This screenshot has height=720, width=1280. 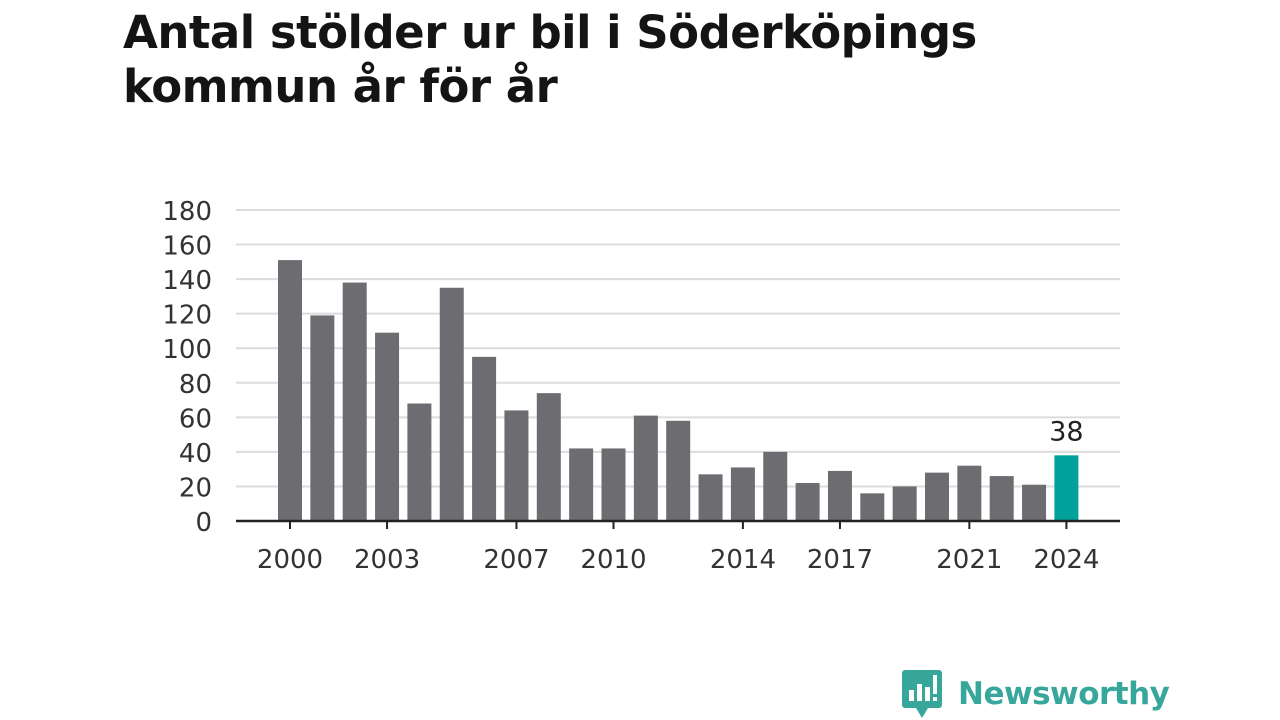 What do you see at coordinates (290, 560) in the screenshot?
I see `x-tick-label: 2000` at bounding box center [290, 560].